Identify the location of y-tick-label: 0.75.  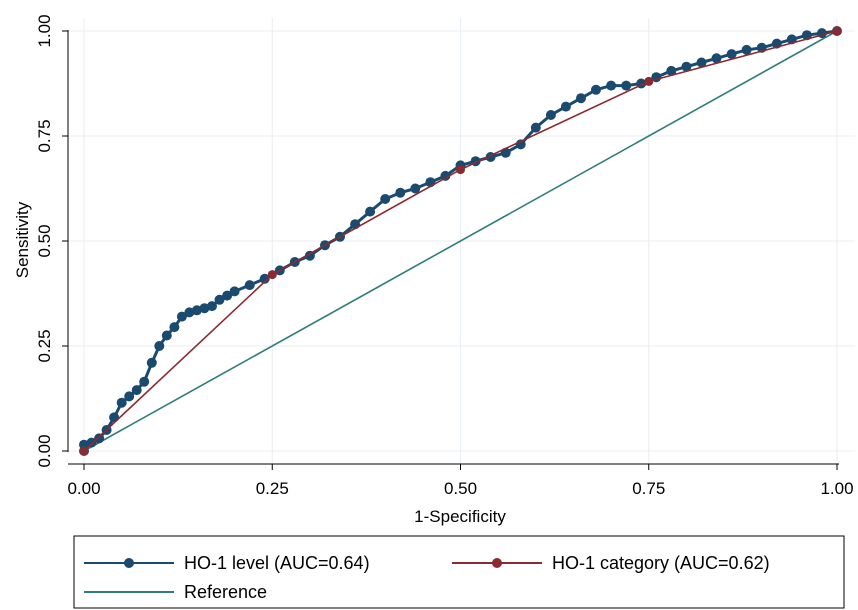
(44, 135).